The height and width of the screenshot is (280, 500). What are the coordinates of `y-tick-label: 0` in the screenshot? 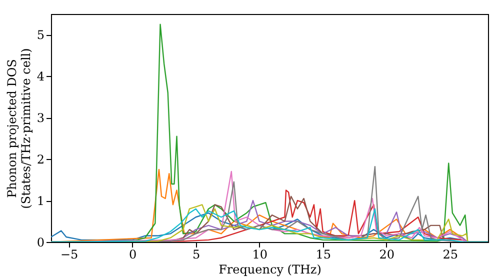 It's located at (40, 243).